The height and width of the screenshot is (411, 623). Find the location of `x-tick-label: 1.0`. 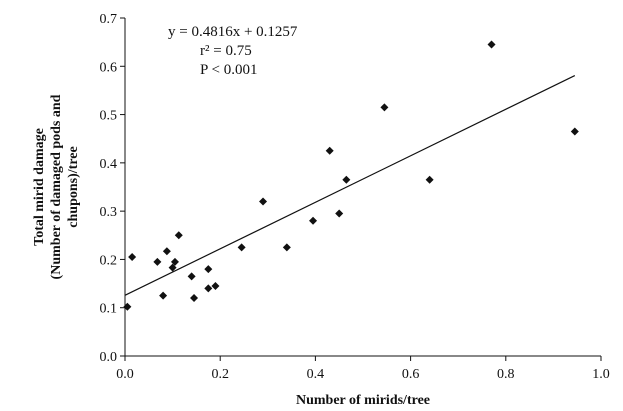

x-tick-label: 1.0 is located at coordinates (601, 374).